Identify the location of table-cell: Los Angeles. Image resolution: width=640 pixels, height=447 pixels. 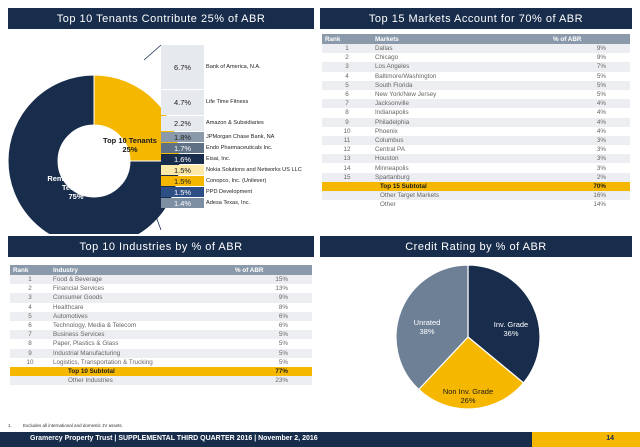
(461, 67).